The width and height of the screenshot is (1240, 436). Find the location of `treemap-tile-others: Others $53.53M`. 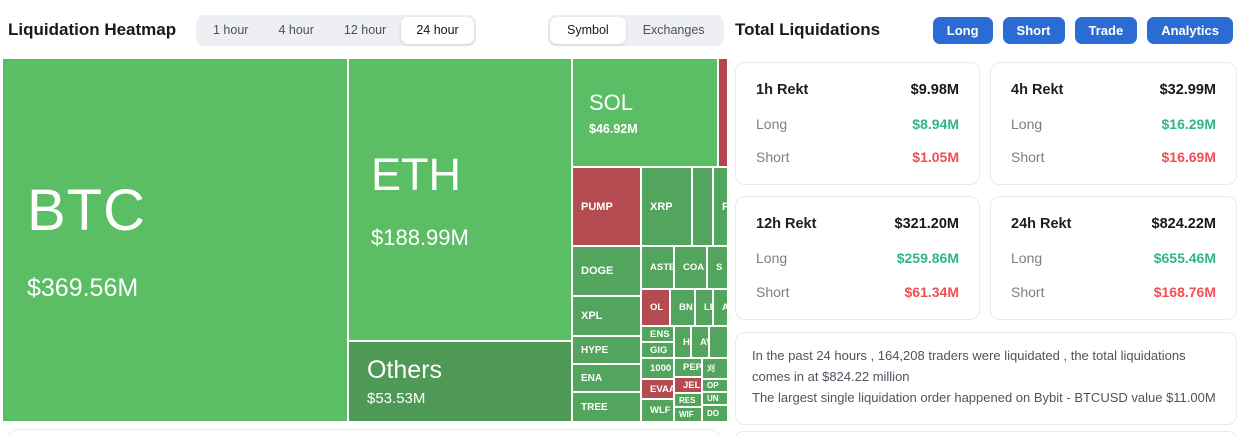

treemap-tile-others: Others $53.53M is located at coordinates (460, 381).